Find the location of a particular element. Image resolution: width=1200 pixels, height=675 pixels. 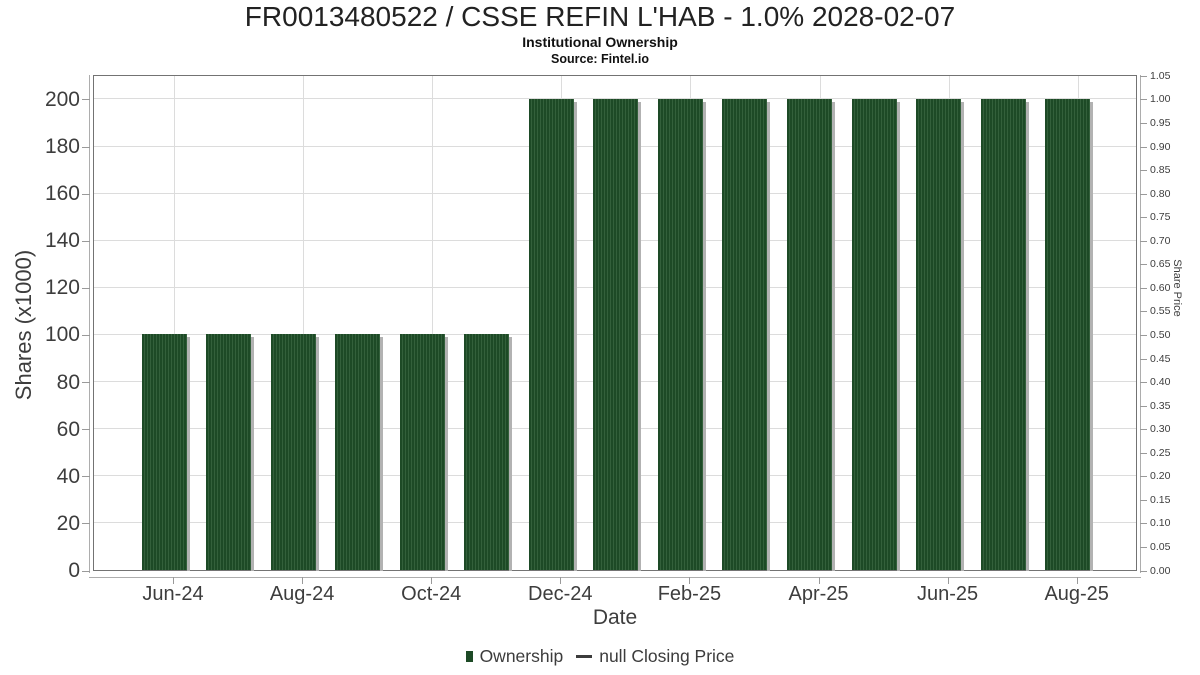

right-axis-tick-label: 0.45 is located at coordinates (1160, 358).